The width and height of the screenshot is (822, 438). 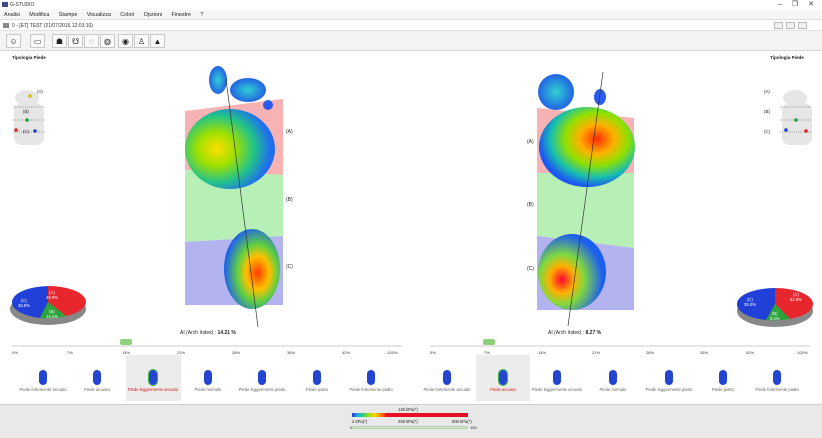 I want to click on close-button: ✕, so click(x=811, y=4).